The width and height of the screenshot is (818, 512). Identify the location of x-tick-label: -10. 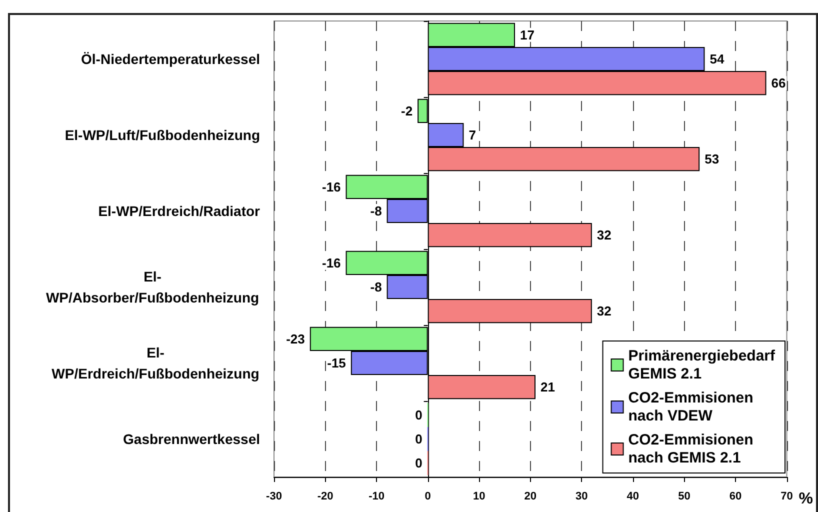
(376, 496).